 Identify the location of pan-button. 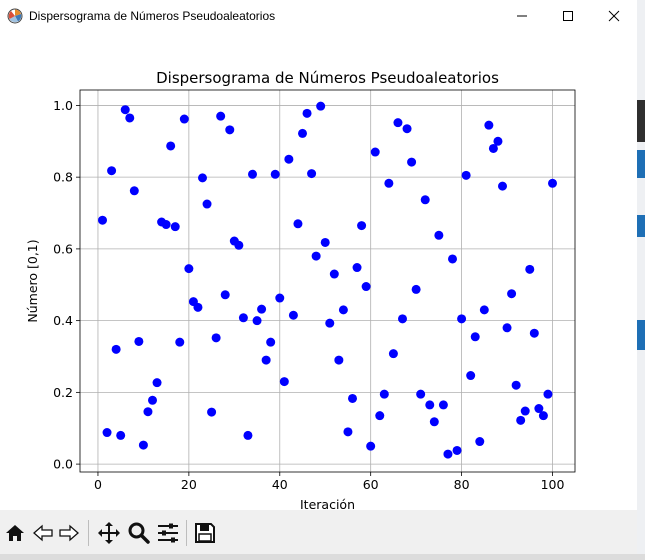
(109, 533).